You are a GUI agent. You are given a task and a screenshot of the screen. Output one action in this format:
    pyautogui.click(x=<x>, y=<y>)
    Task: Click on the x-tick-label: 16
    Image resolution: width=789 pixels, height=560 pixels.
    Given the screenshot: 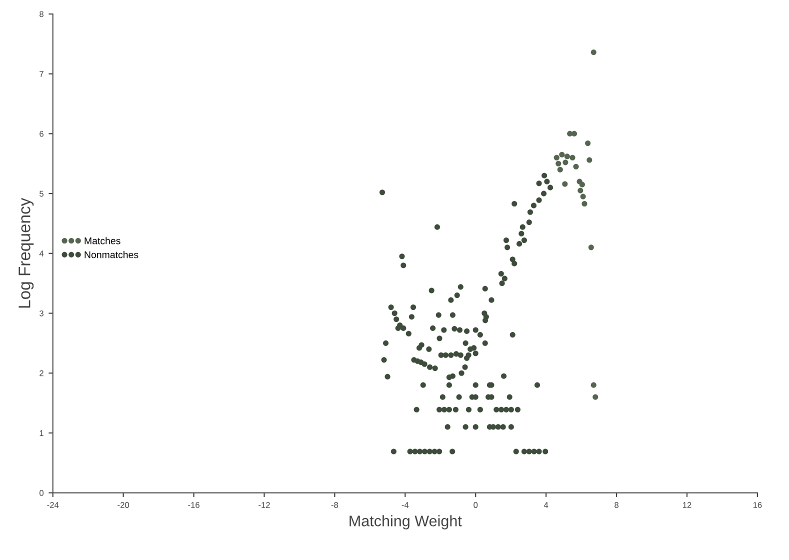 What is the action you would take?
    pyautogui.click(x=757, y=505)
    